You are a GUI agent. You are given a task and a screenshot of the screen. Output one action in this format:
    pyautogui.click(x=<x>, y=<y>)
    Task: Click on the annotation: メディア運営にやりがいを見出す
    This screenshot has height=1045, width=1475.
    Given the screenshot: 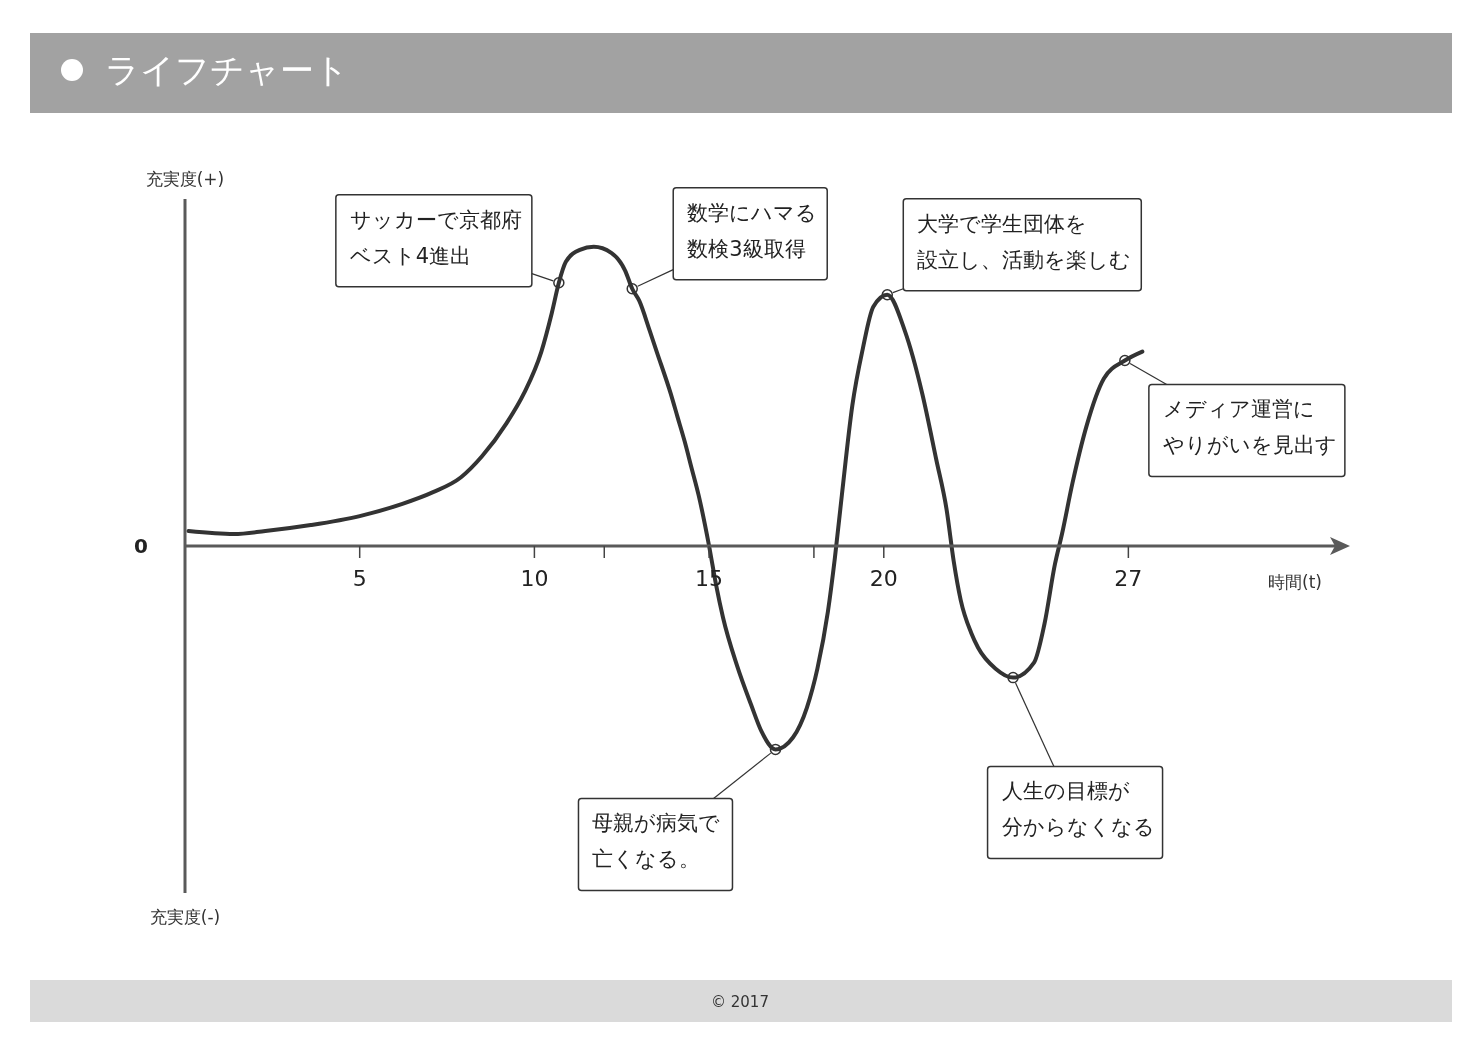 What is the action you would take?
    pyautogui.click(x=1249, y=427)
    